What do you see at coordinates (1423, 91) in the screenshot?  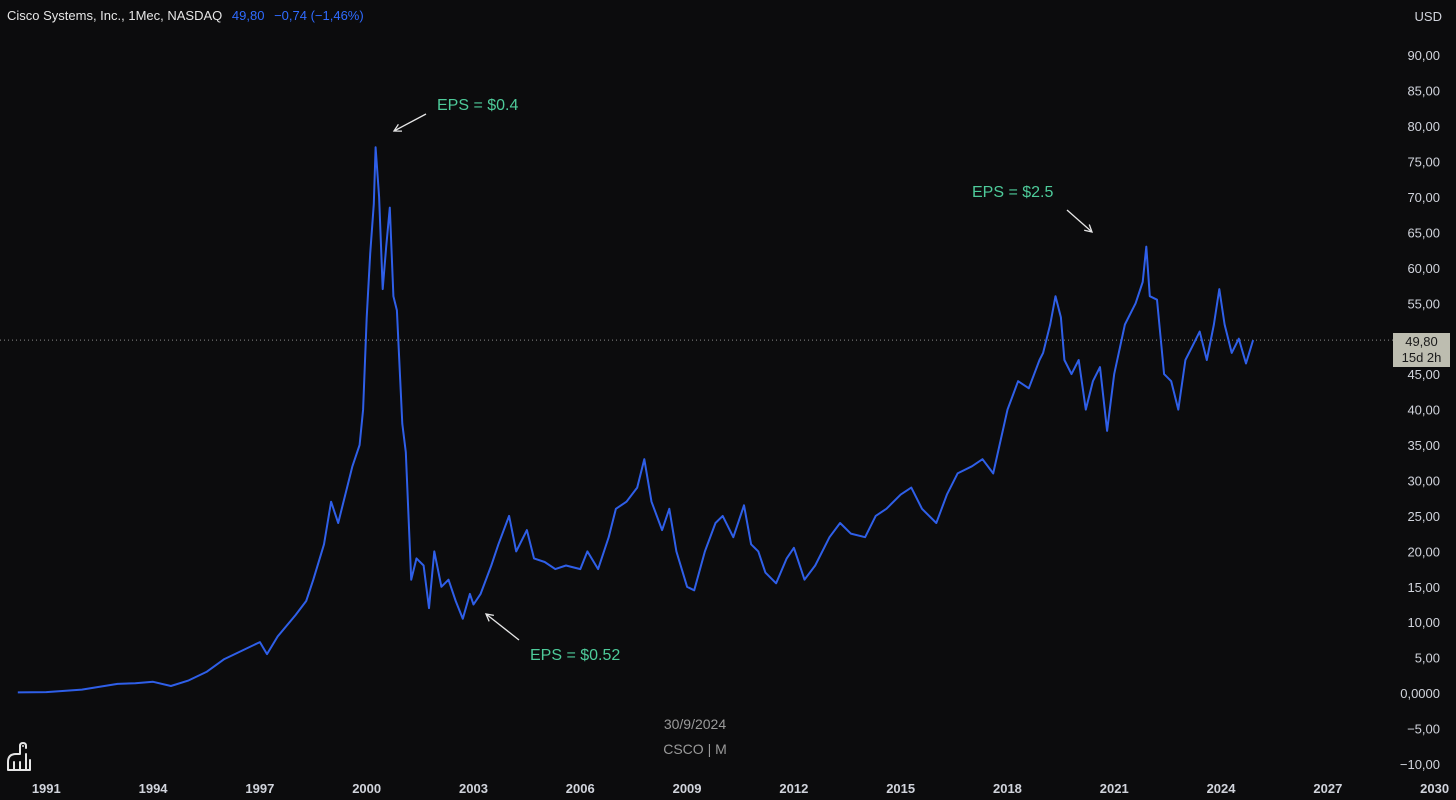 I see `y-tick-label: 85,00` at bounding box center [1423, 91].